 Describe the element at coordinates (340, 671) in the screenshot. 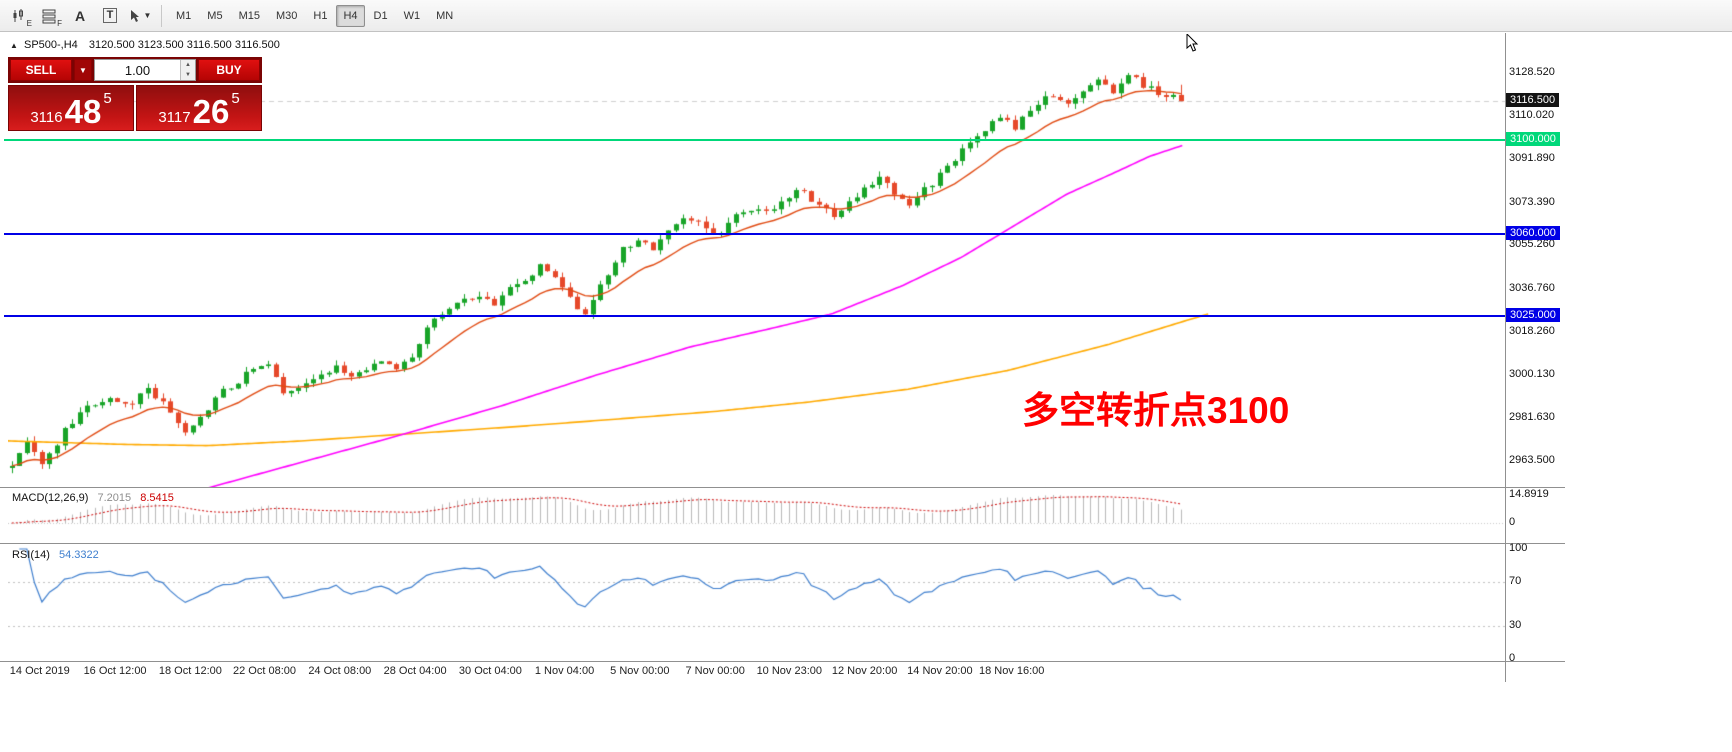

I see `time-axis-label: 24 Oct 08:00` at that location.